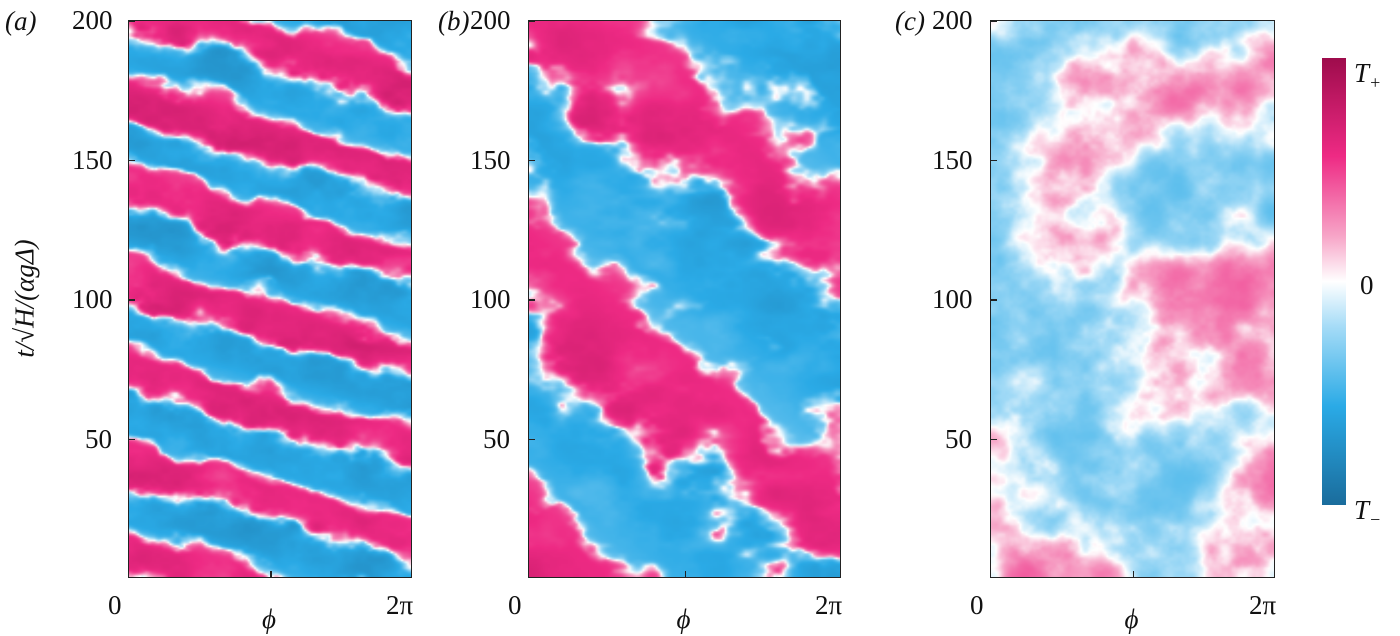 The height and width of the screenshot is (636, 1400). Describe the element at coordinates (1362, 510) in the screenshot. I see `colorbar-min-letter: T` at that location.